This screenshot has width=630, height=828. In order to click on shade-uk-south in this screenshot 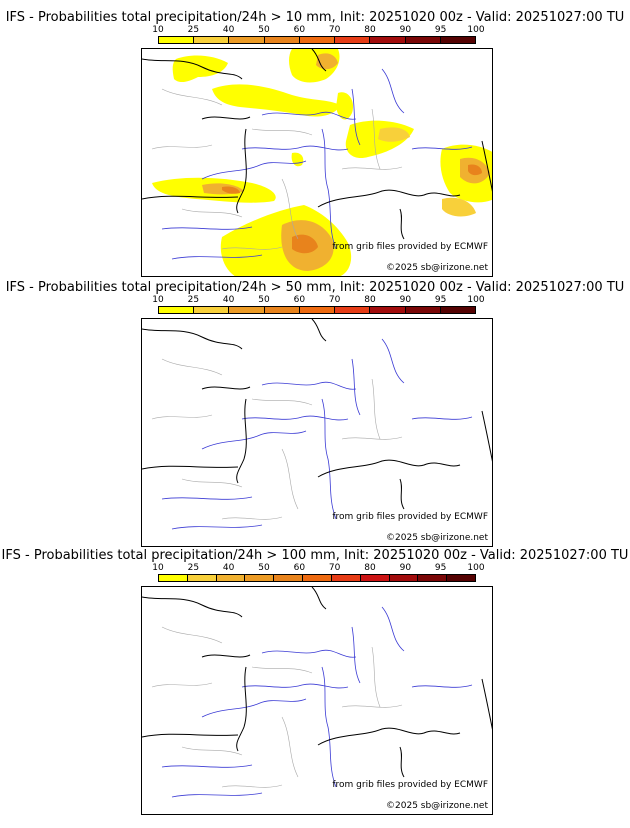, I will do `click(200, 69)`.